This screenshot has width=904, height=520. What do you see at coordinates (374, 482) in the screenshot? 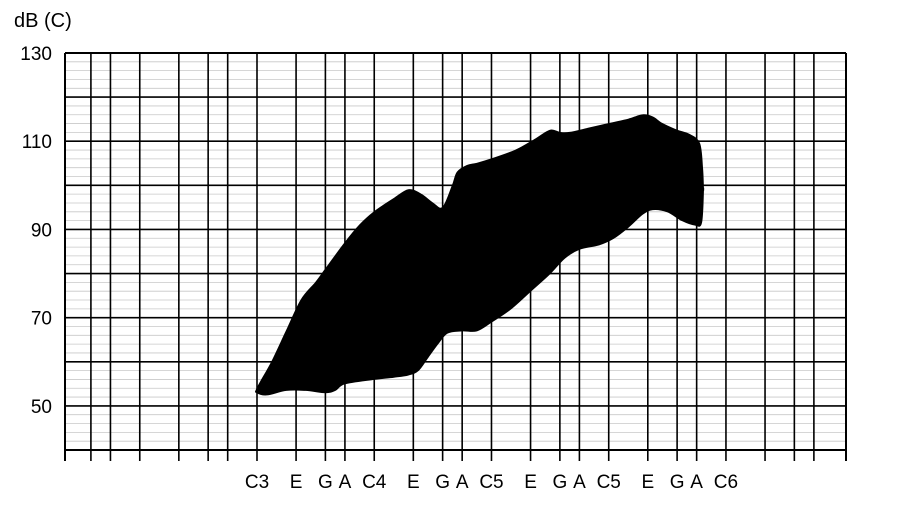
I see `x-tick-label: C4` at bounding box center [374, 482].